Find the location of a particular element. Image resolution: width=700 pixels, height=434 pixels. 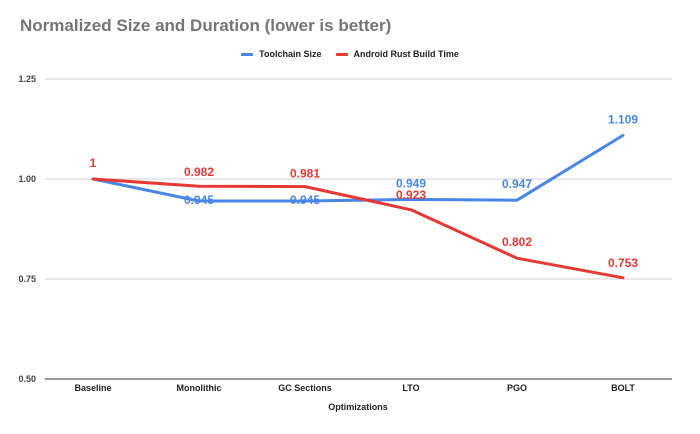

data-label: 0.802 is located at coordinates (517, 242).